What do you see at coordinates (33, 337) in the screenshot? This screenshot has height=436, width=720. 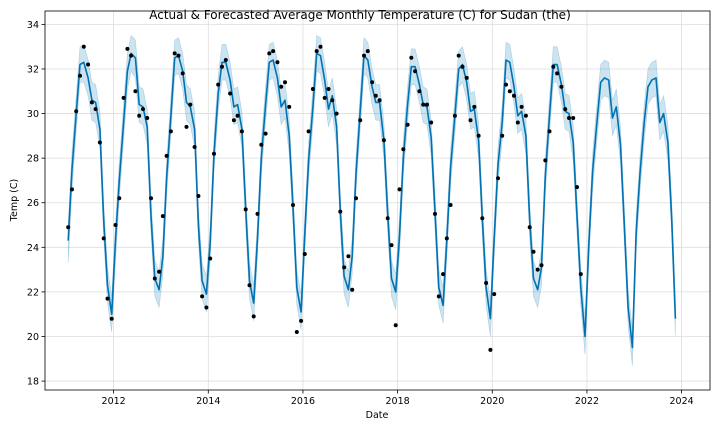 I see `y-tick-label: 20` at bounding box center [33, 337].